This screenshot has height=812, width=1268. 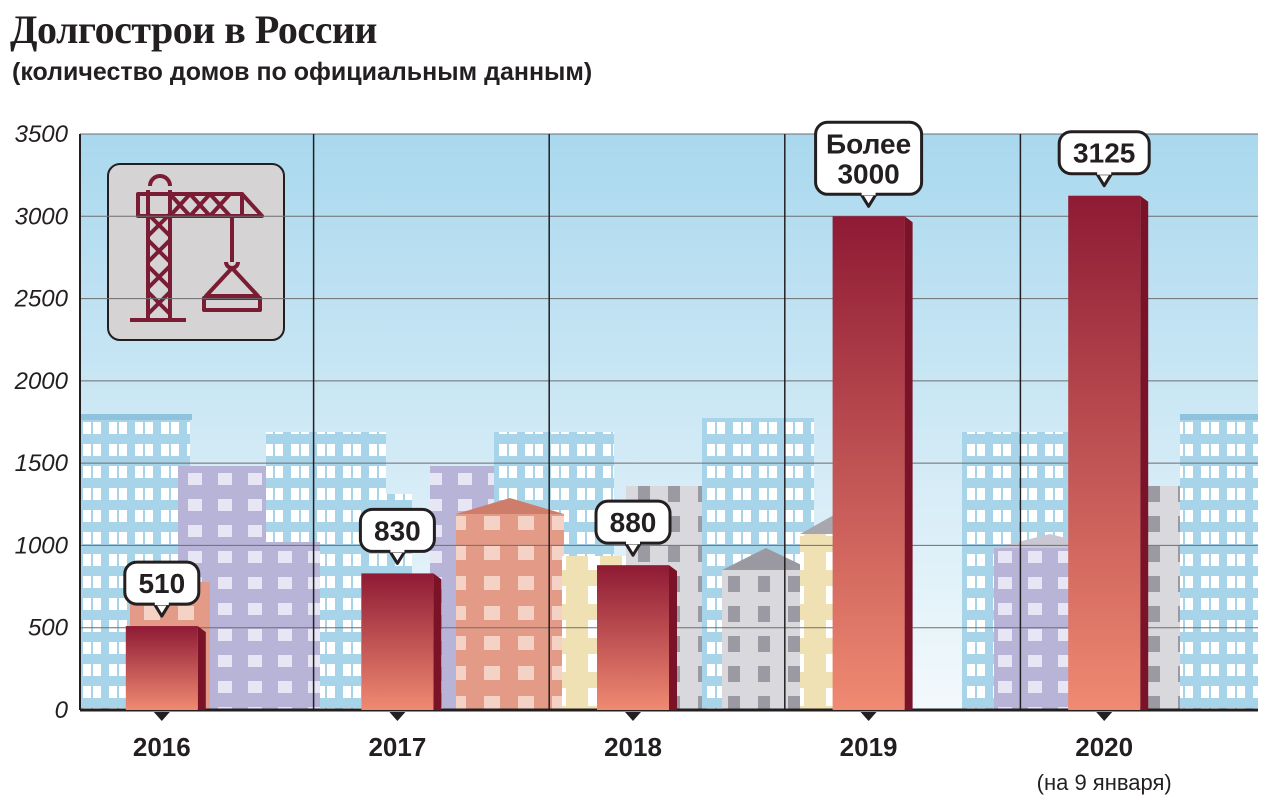 What do you see at coordinates (42, 134) in the screenshot?
I see `y-tick-label: 3500` at bounding box center [42, 134].